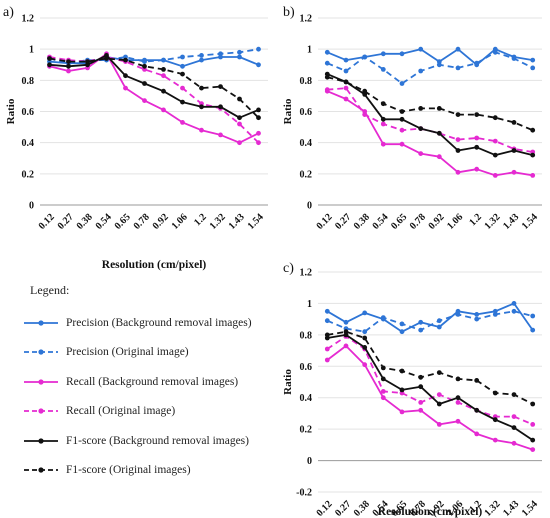  What do you see at coordinates (343, 222) in the screenshot?
I see `x-tick-label: 0.27` at bounding box center [343, 222].